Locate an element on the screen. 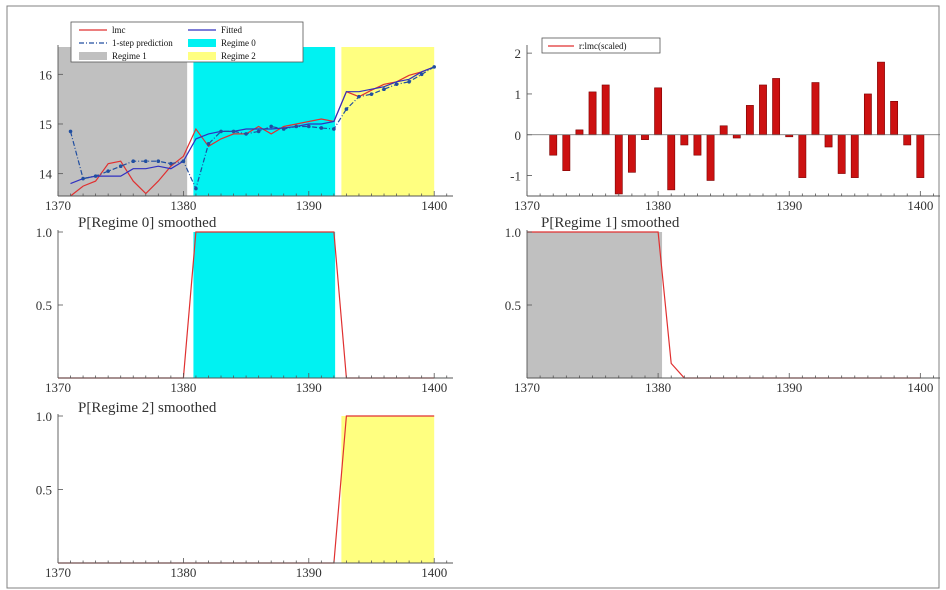 The height and width of the screenshot is (590, 946). y-tick-label: 14 is located at coordinates (46, 174).